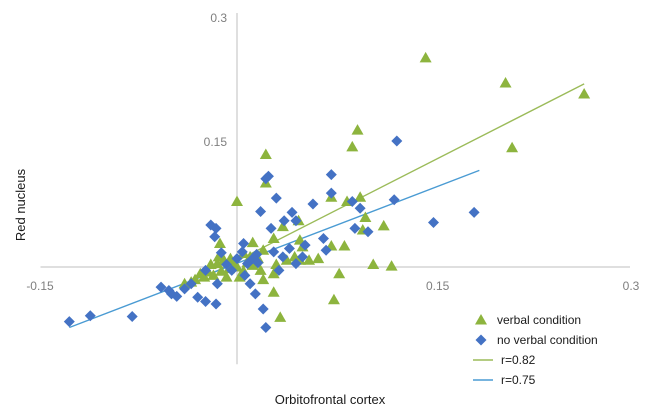  I want to click on legend-label: verbal condition, so click(539, 320).